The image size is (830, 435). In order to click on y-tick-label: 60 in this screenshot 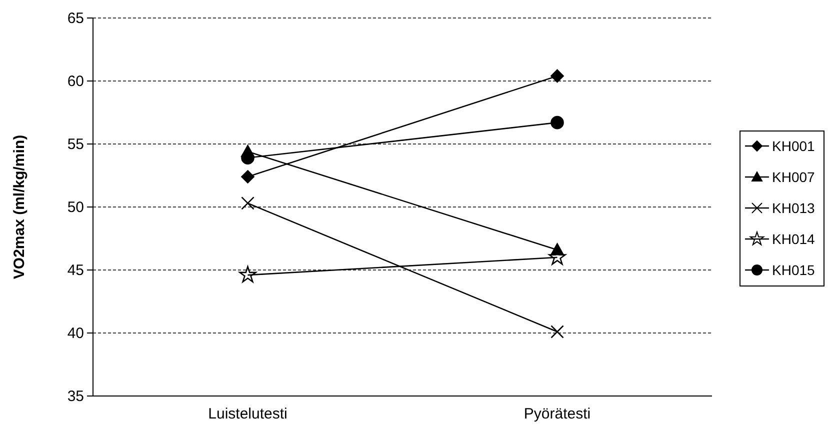, I will do `click(75, 81)`.